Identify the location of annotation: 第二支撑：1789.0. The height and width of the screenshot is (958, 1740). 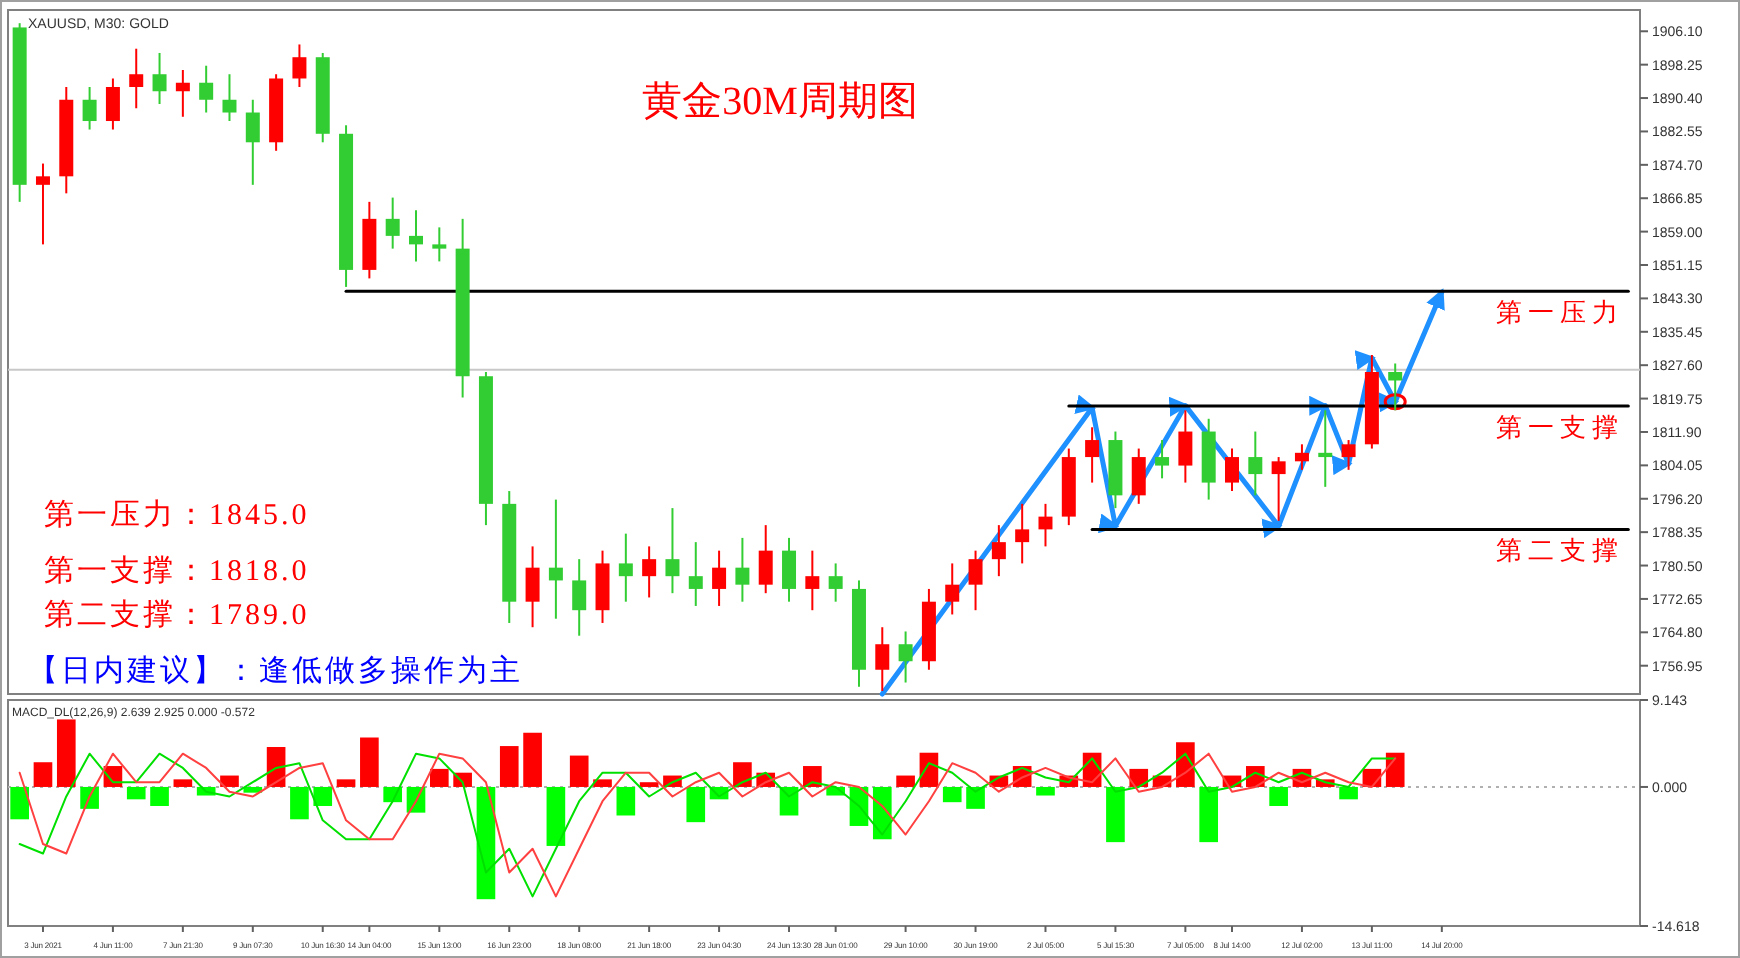
(177, 615).